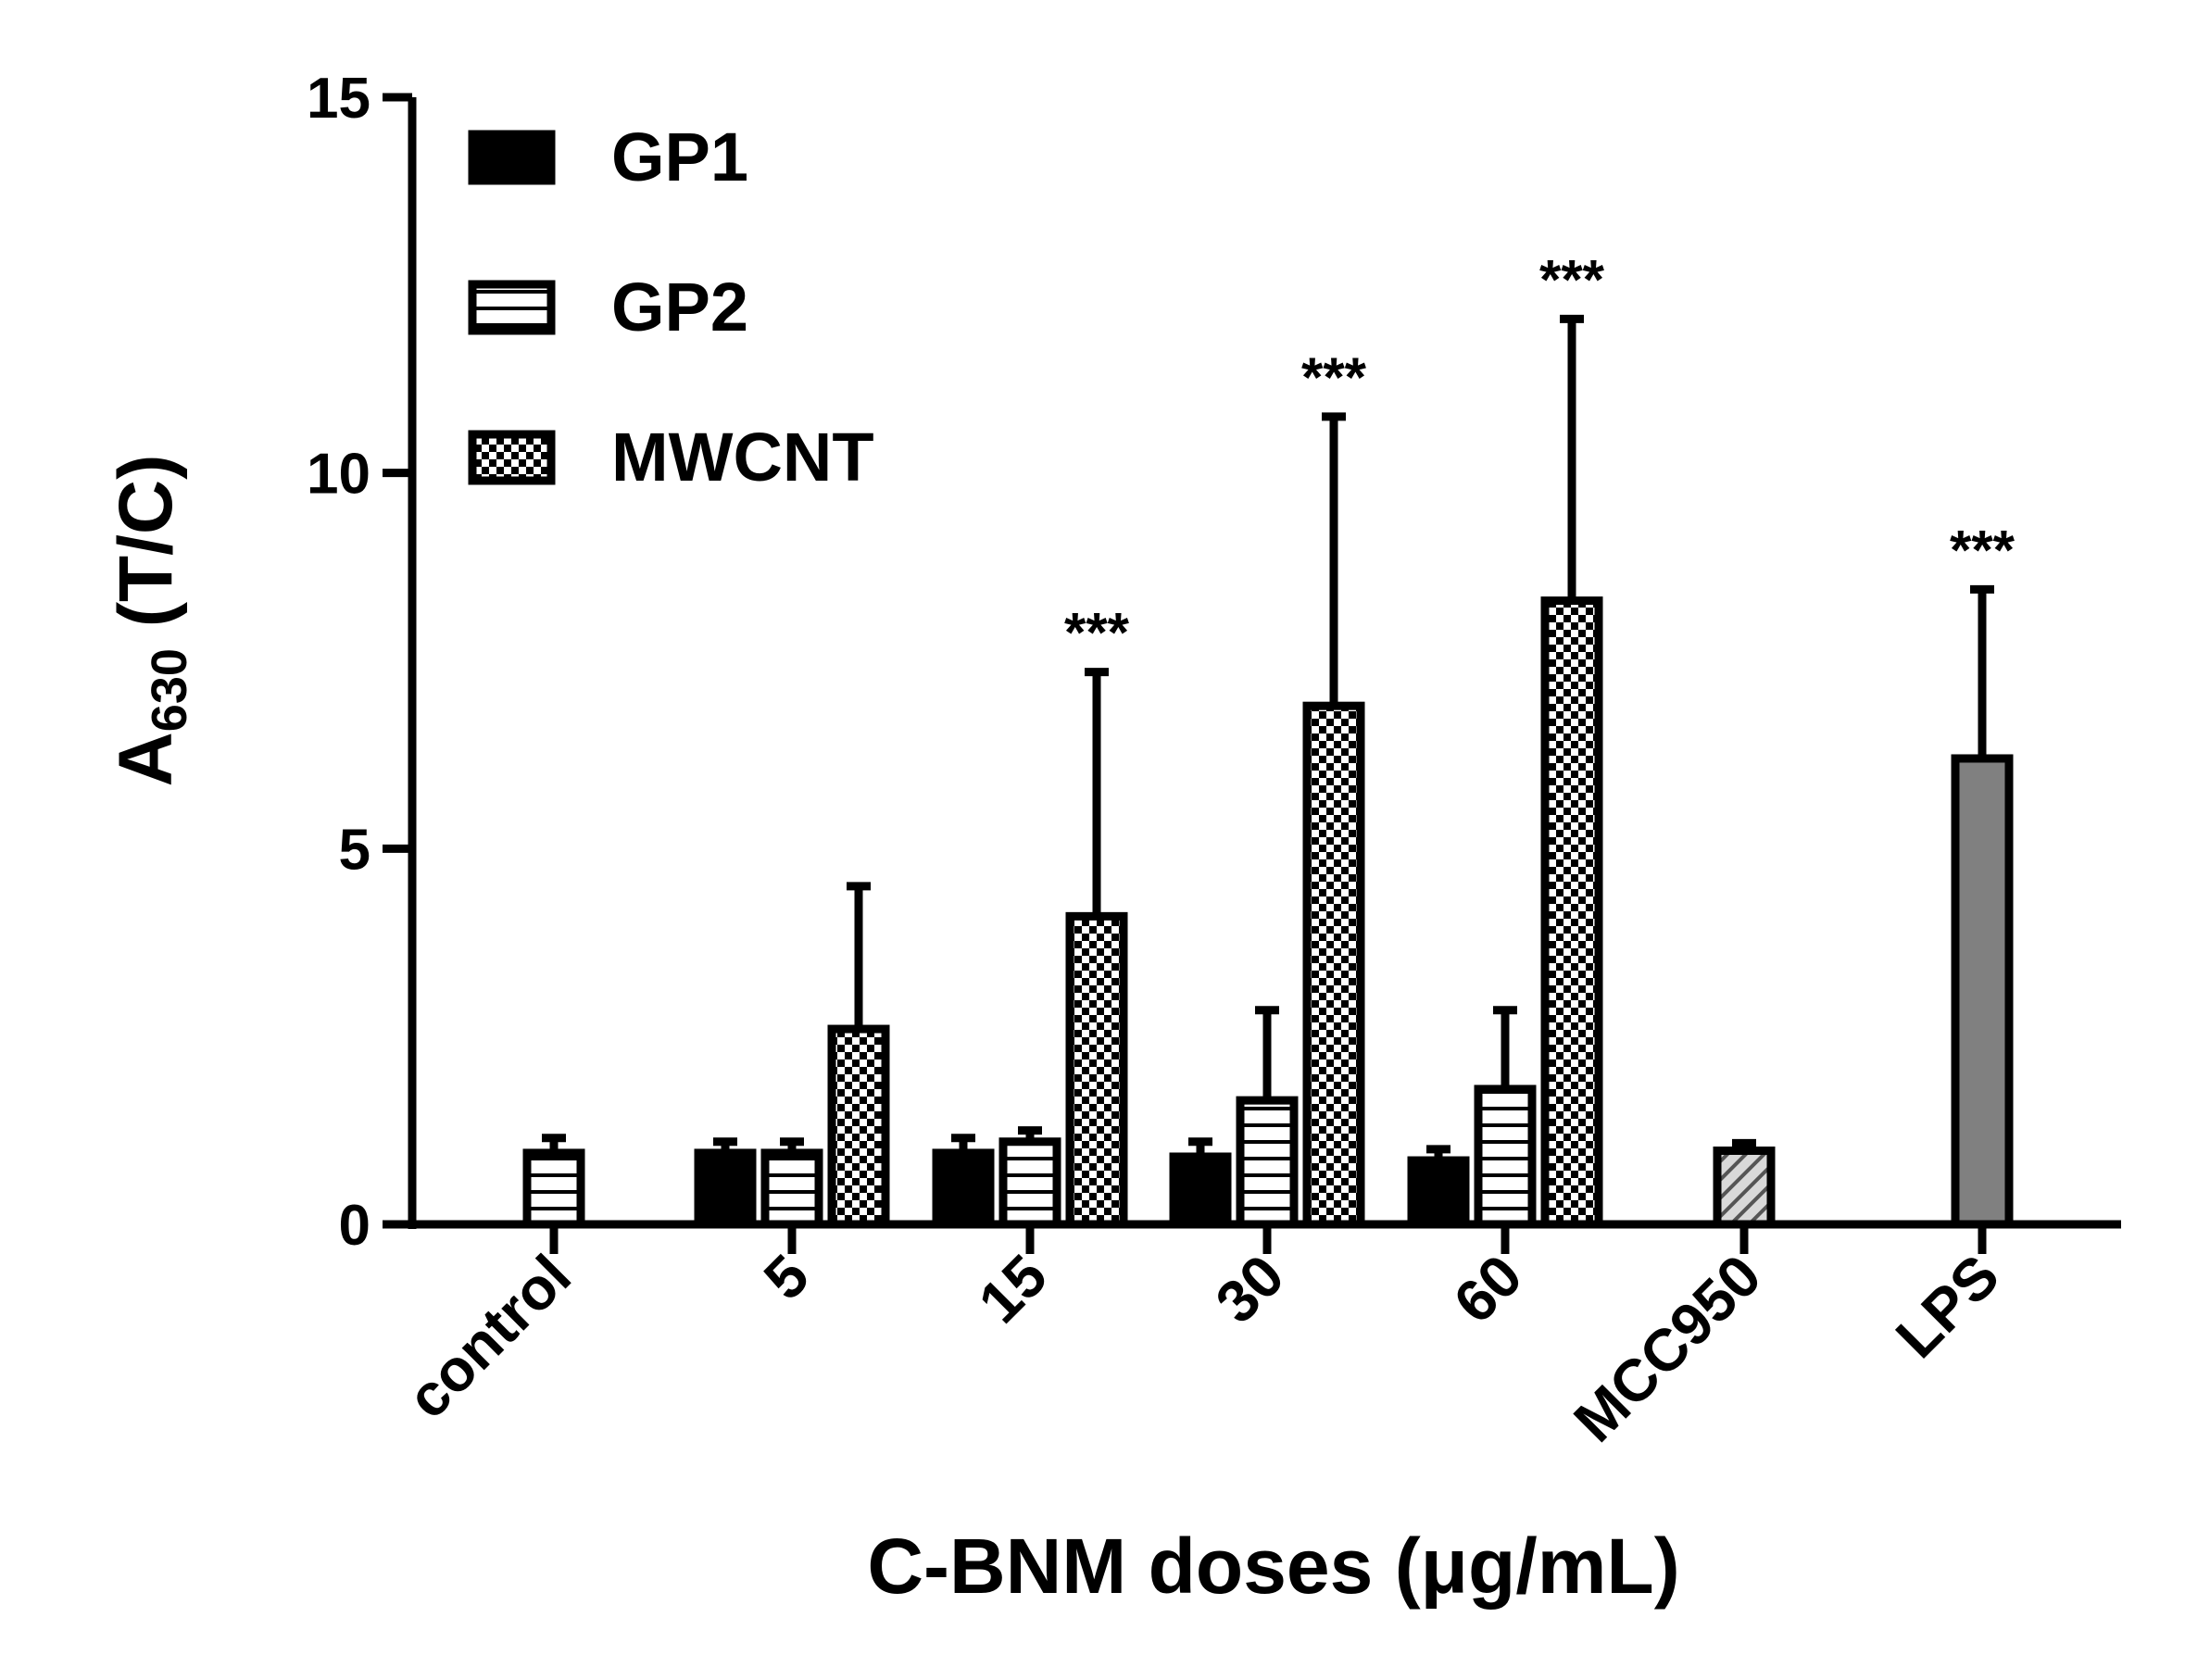  I want to click on gp2-5-bar, so click(791, 1188).